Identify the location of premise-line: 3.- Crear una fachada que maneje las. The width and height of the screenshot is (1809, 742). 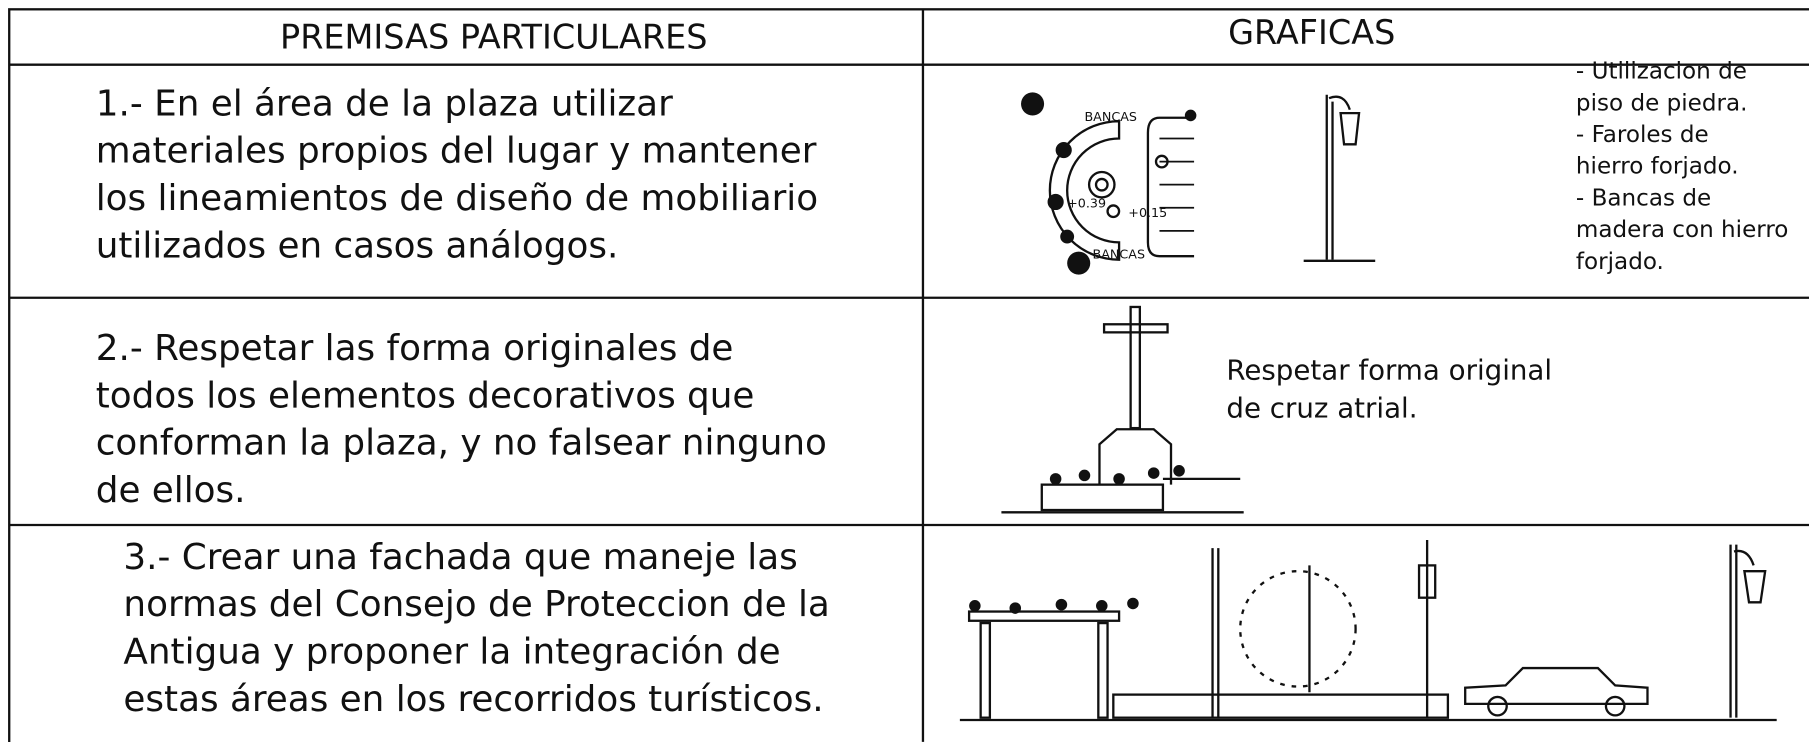
(460, 557).